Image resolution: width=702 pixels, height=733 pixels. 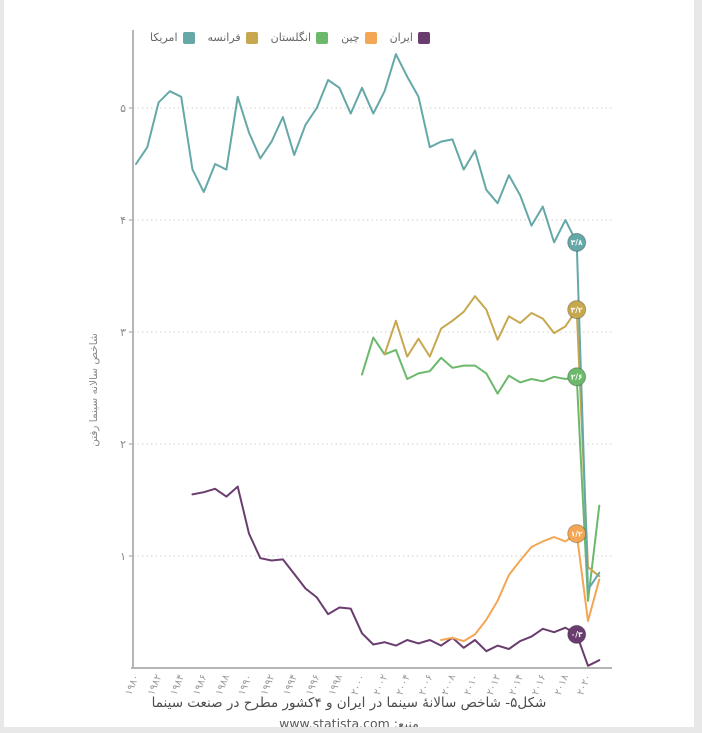 I want to click on end-marker-label-england: ۲/۶, so click(x=577, y=377).